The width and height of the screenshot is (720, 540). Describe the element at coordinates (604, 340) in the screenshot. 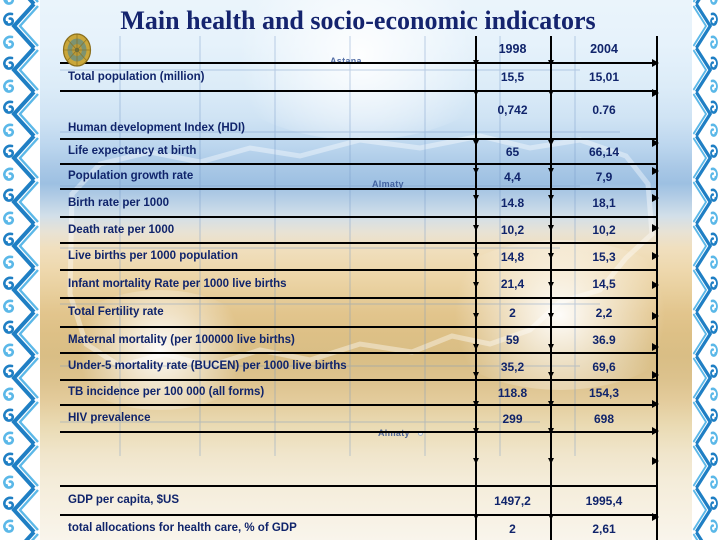

I see `table-cell-2004: 36.9` at that location.